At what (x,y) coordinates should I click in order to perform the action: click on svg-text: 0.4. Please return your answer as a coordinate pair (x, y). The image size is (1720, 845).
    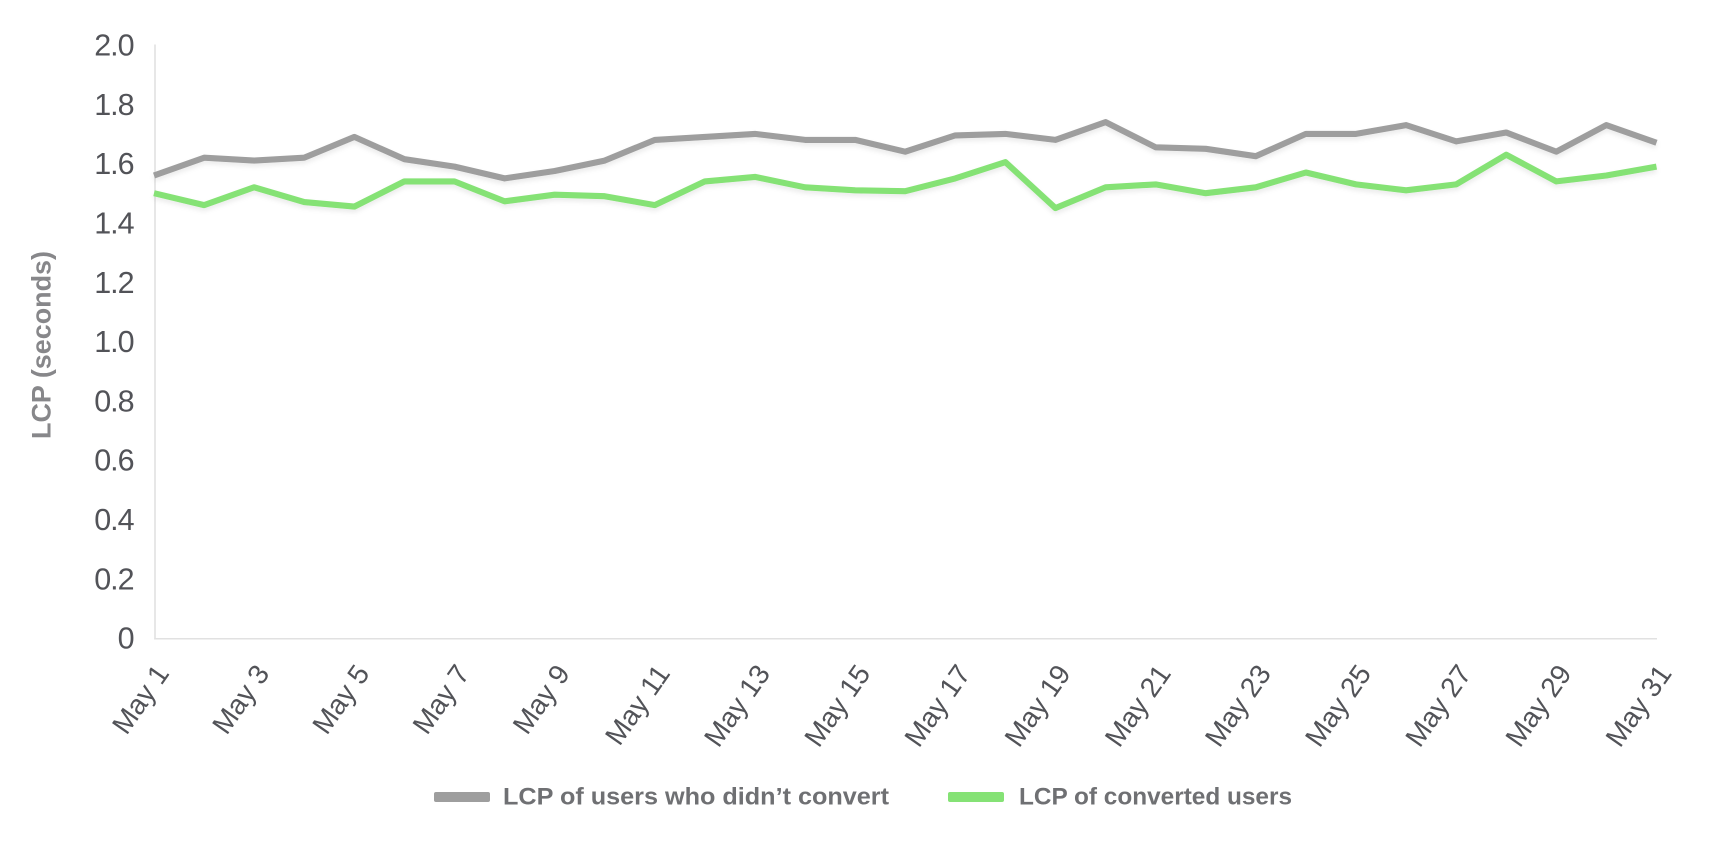
    Looking at the image, I should click on (114, 520).